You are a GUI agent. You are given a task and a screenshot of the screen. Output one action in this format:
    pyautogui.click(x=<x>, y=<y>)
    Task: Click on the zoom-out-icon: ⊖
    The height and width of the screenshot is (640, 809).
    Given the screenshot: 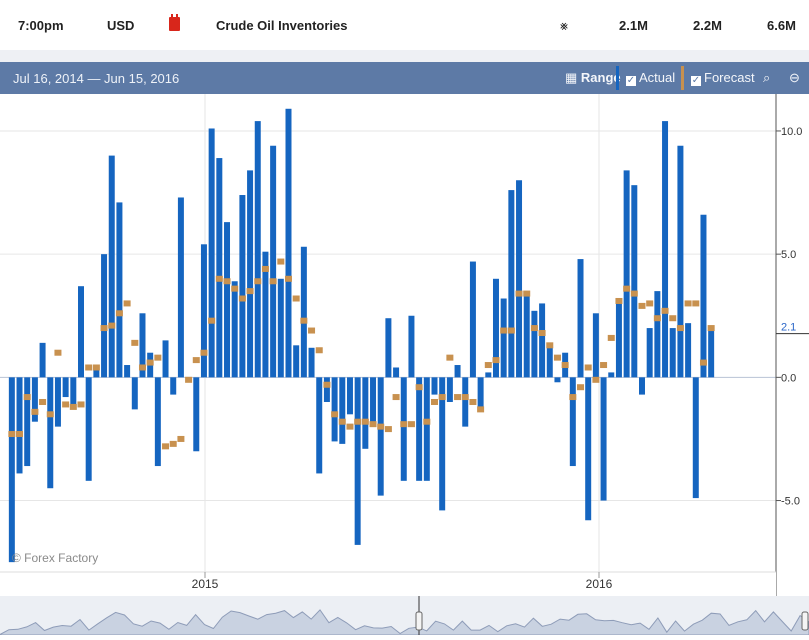 What is the action you would take?
    pyautogui.click(x=794, y=77)
    